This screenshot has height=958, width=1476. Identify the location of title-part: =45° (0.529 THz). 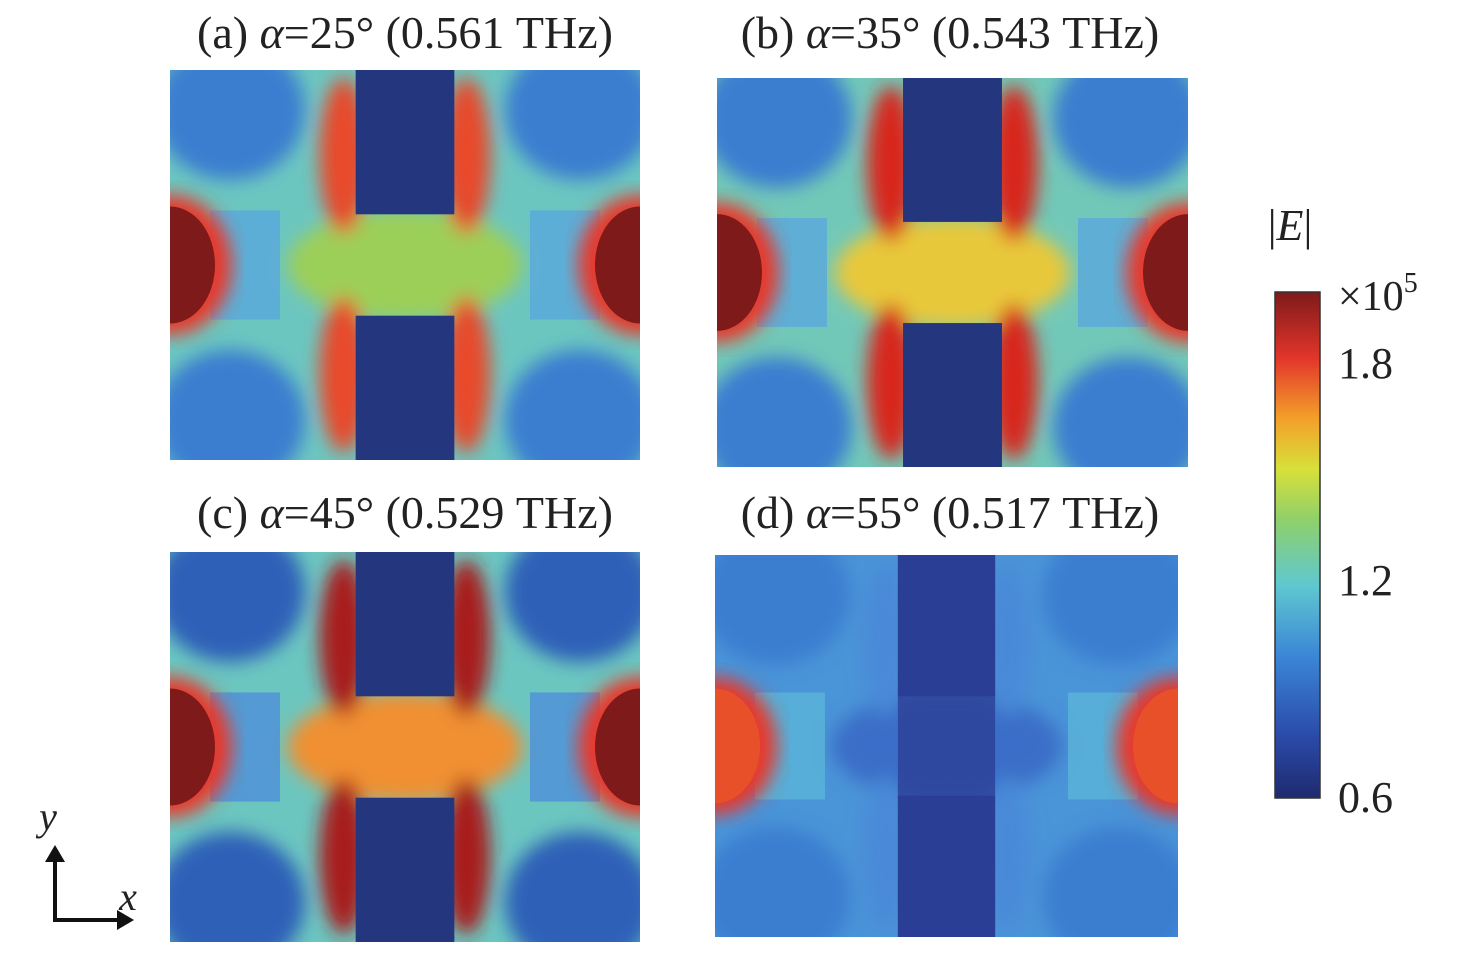
(448, 512).